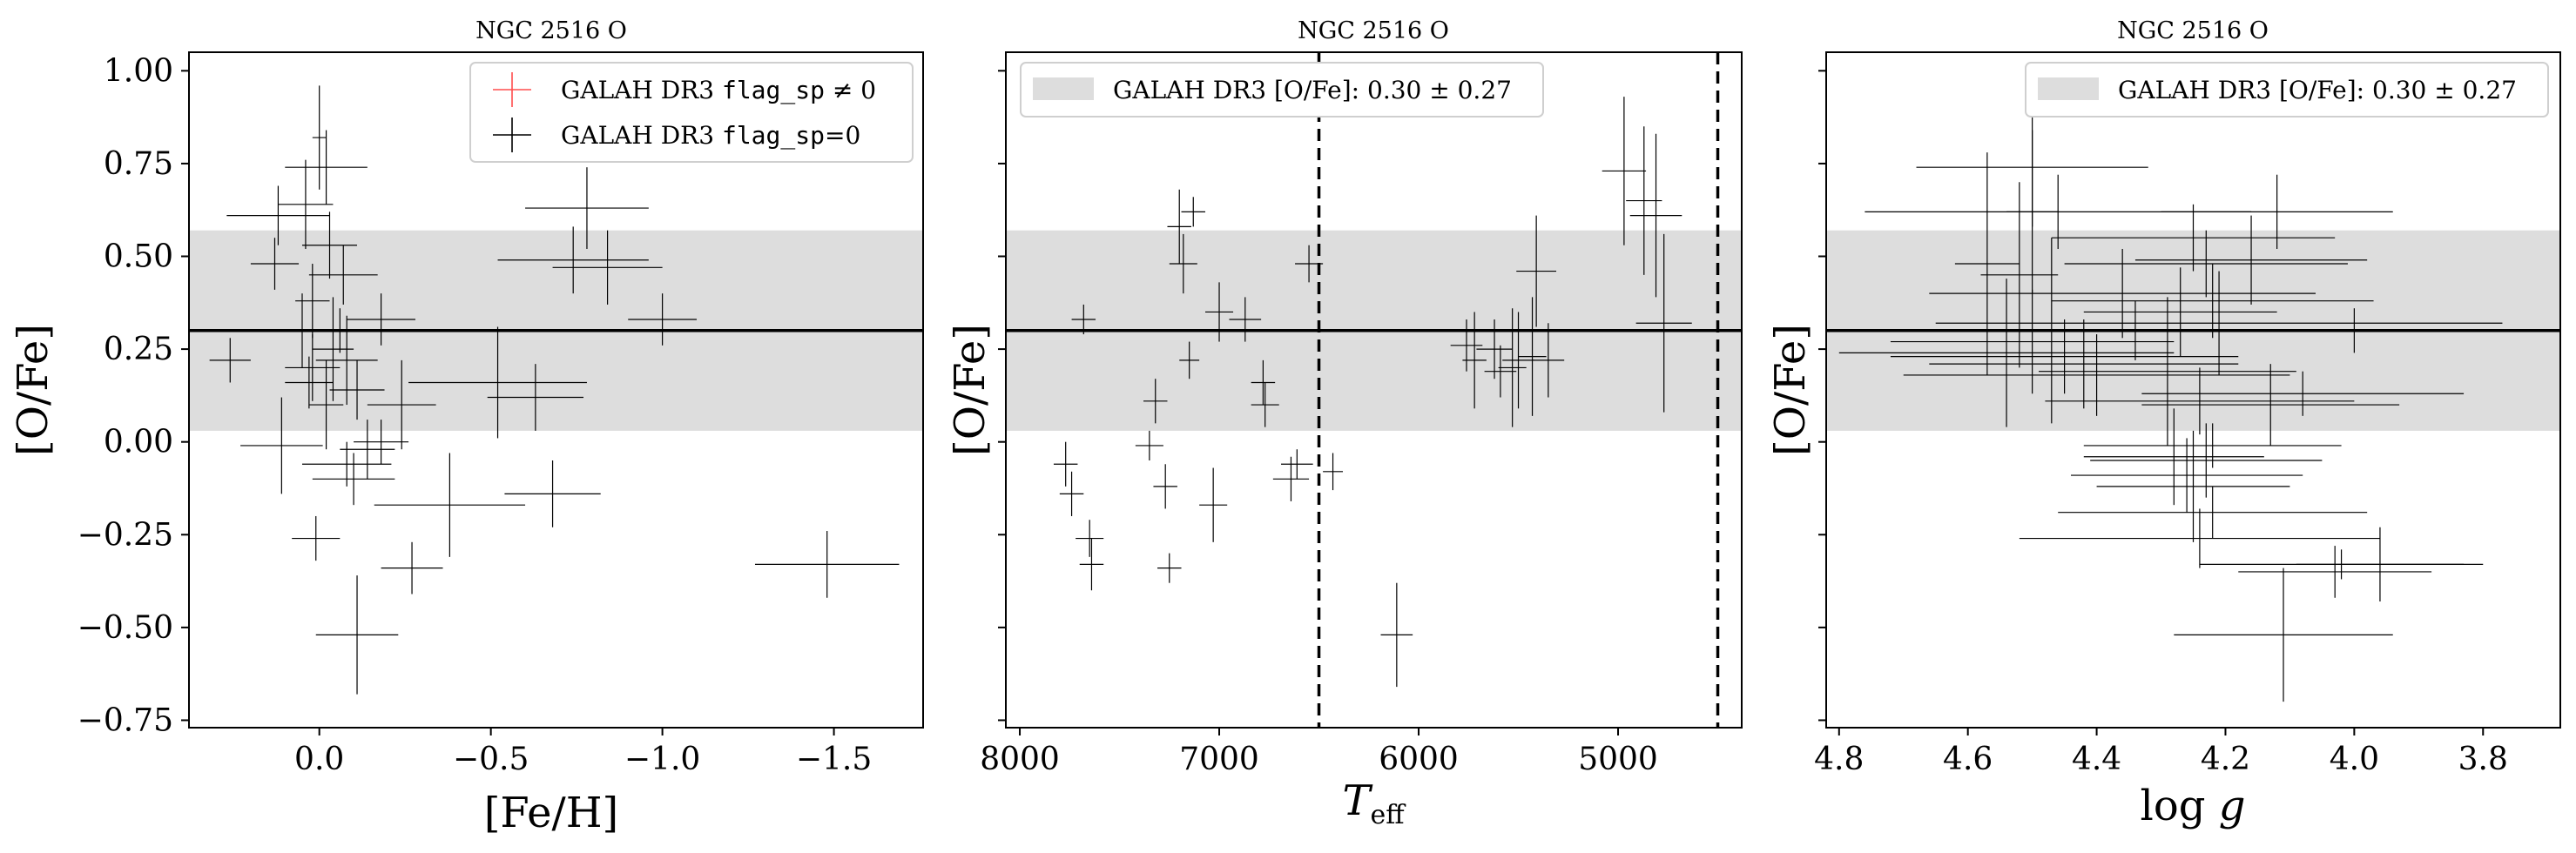 This screenshot has height=853, width=2576. What do you see at coordinates (1618, 759) in the screenshot?
I see `x-tick-label: 5000` at bounding box center [1618, 759].